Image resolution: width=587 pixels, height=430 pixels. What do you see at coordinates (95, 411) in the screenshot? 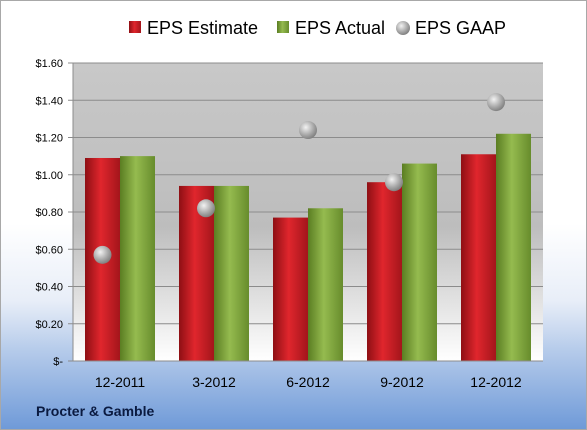
I see `company-label: Procter & Gamble` at bounding box center [95, 411].